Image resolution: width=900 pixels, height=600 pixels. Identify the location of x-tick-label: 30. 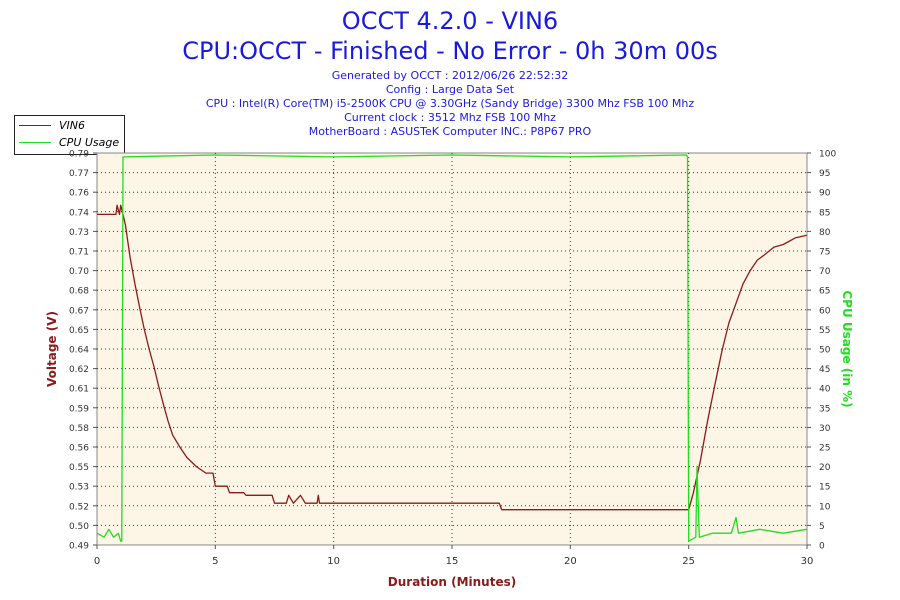
(807, 561).